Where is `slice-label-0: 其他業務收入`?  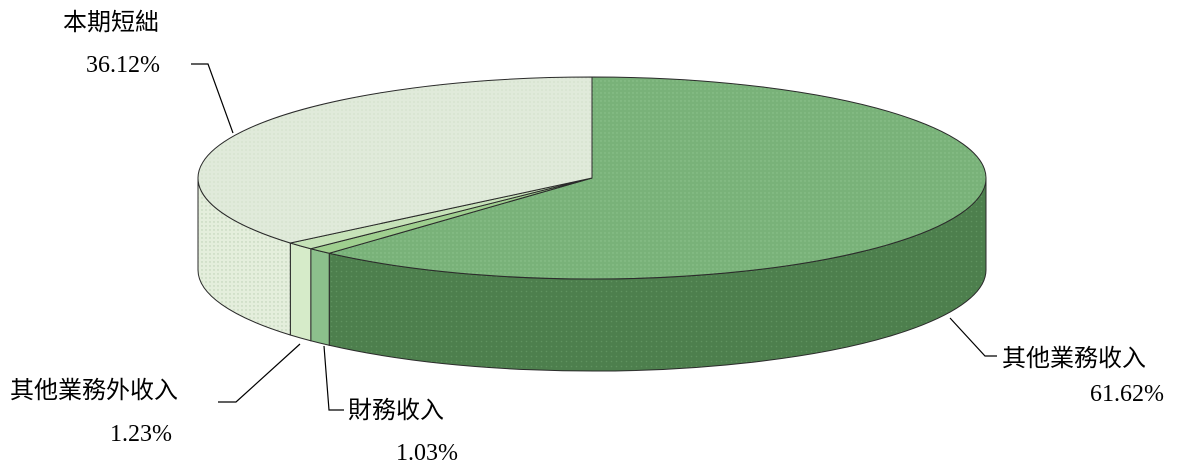
slice-label-0: 其他業務收入 is located at coordinates (1074, 358).